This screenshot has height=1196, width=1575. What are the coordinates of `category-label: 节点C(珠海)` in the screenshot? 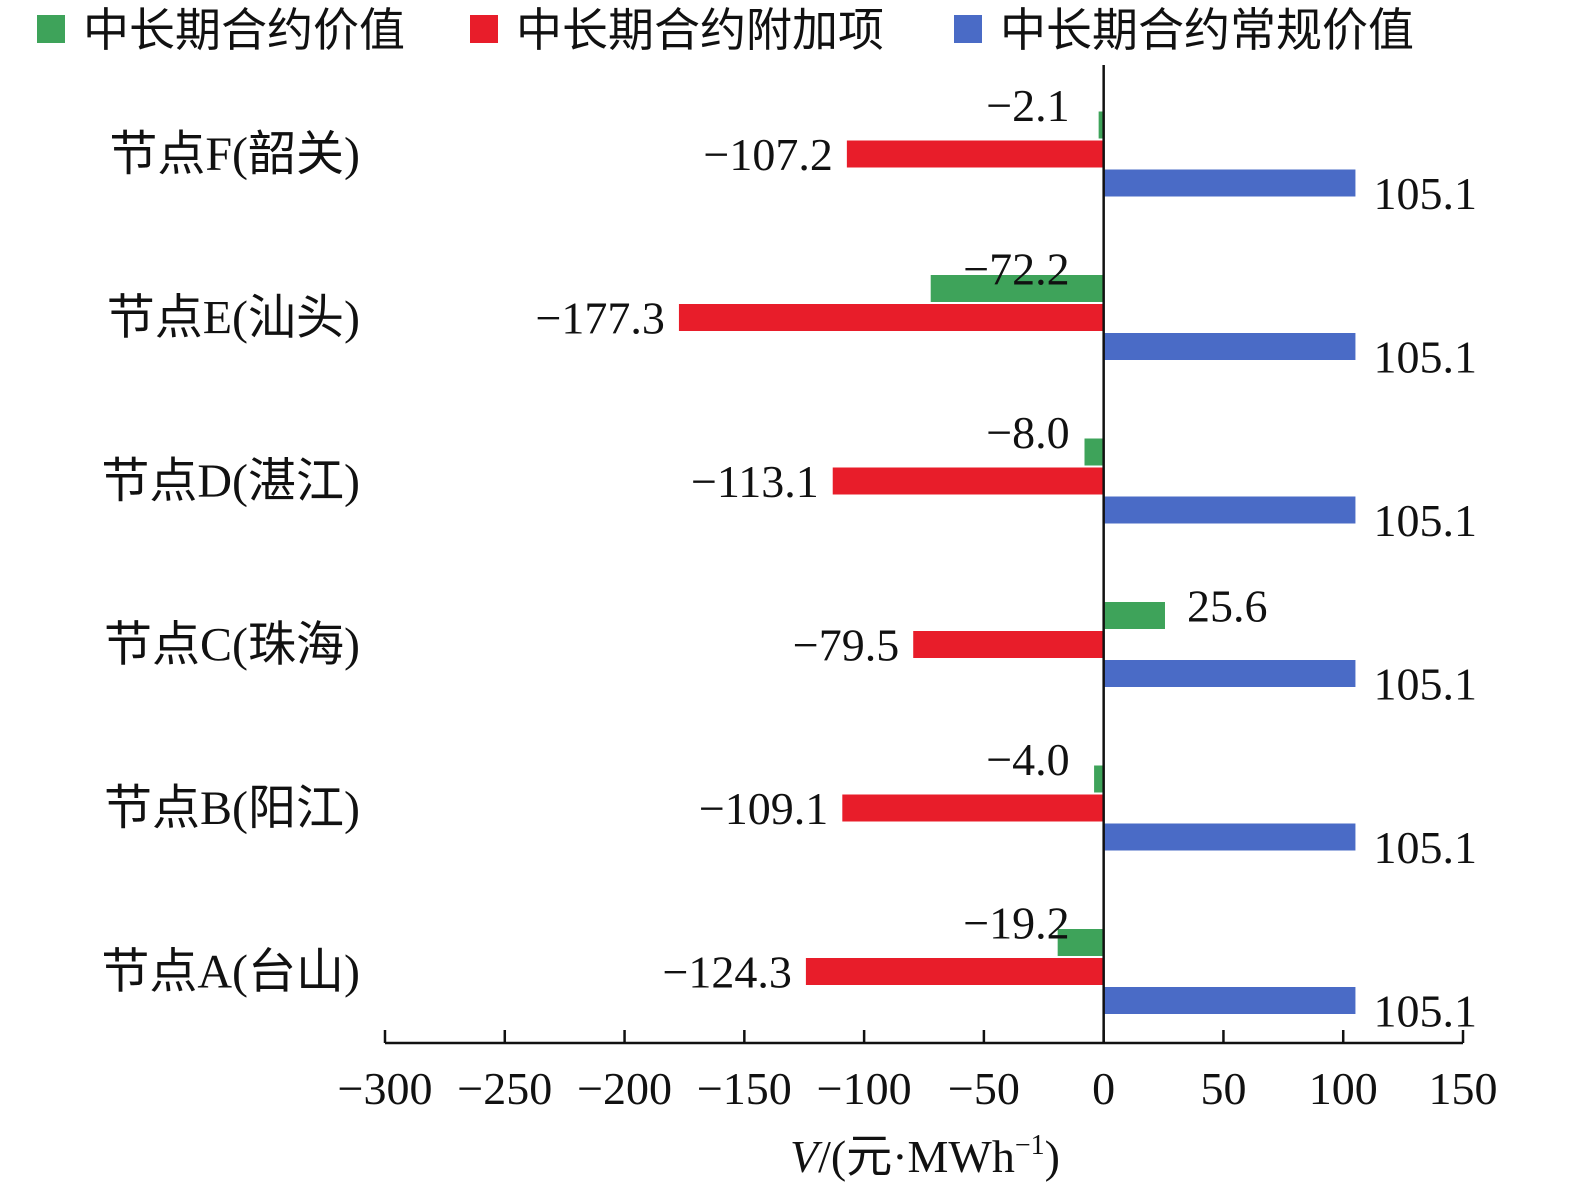 It's located at (232, 645).